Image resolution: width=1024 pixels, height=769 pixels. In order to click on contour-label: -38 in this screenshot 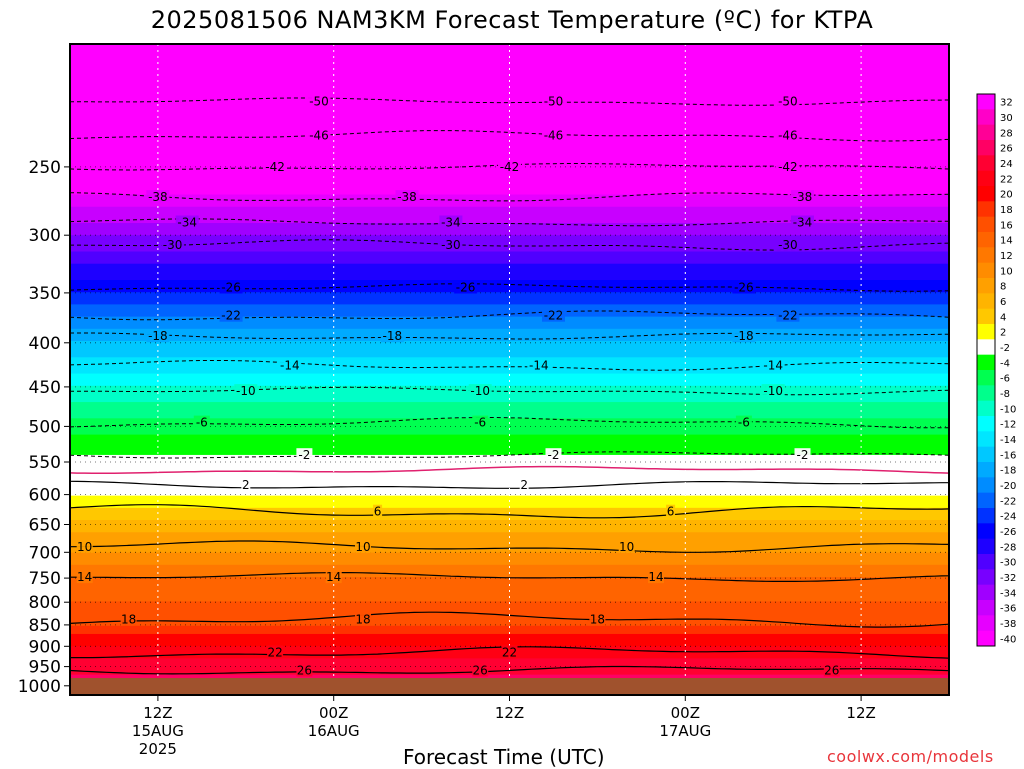, I will do `click(407, 197)`.